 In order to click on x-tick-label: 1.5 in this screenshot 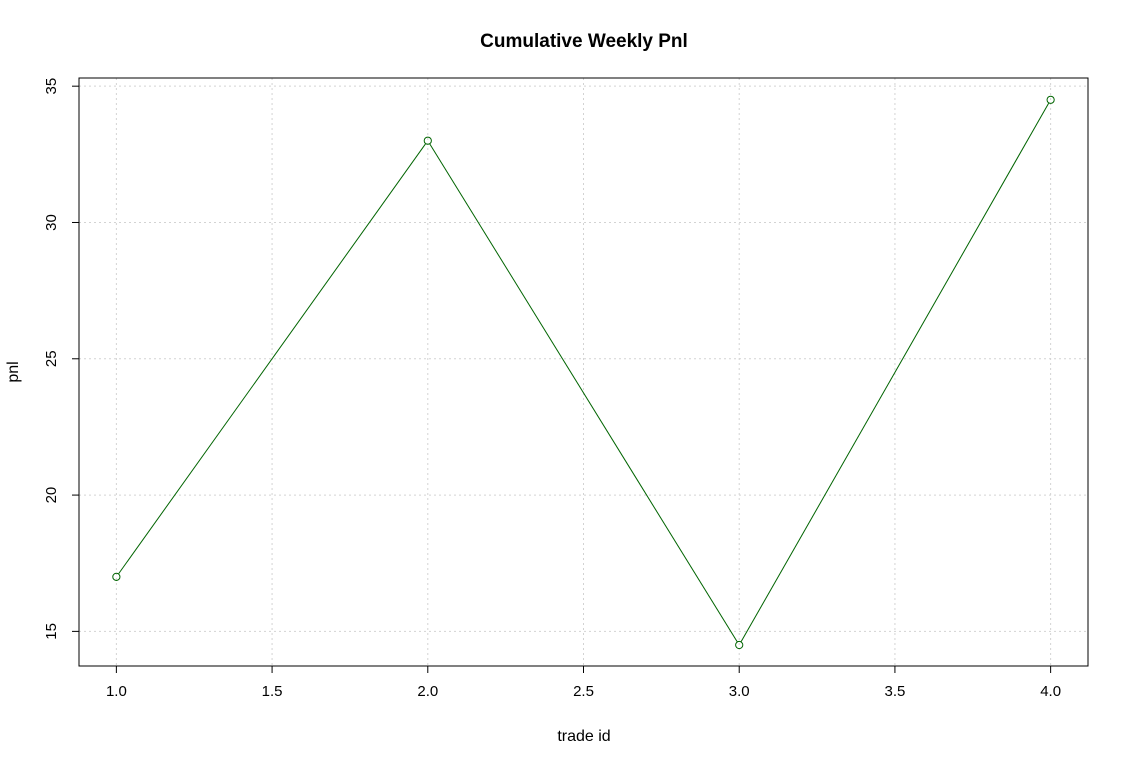, I will do `click(272, 691)`.